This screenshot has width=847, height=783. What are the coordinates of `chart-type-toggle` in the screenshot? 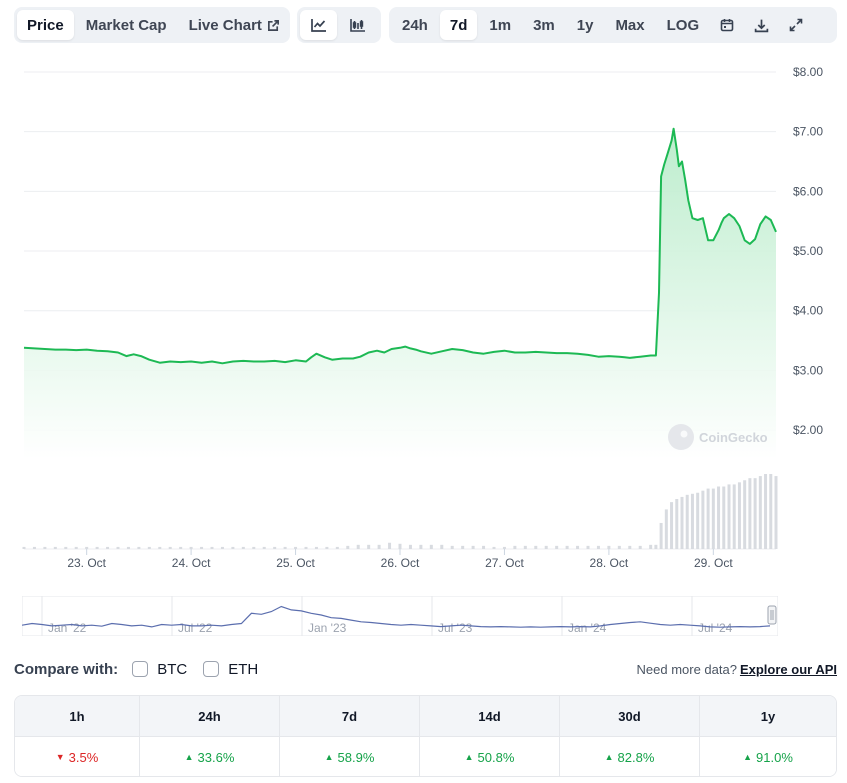 It's located at (339, 25).